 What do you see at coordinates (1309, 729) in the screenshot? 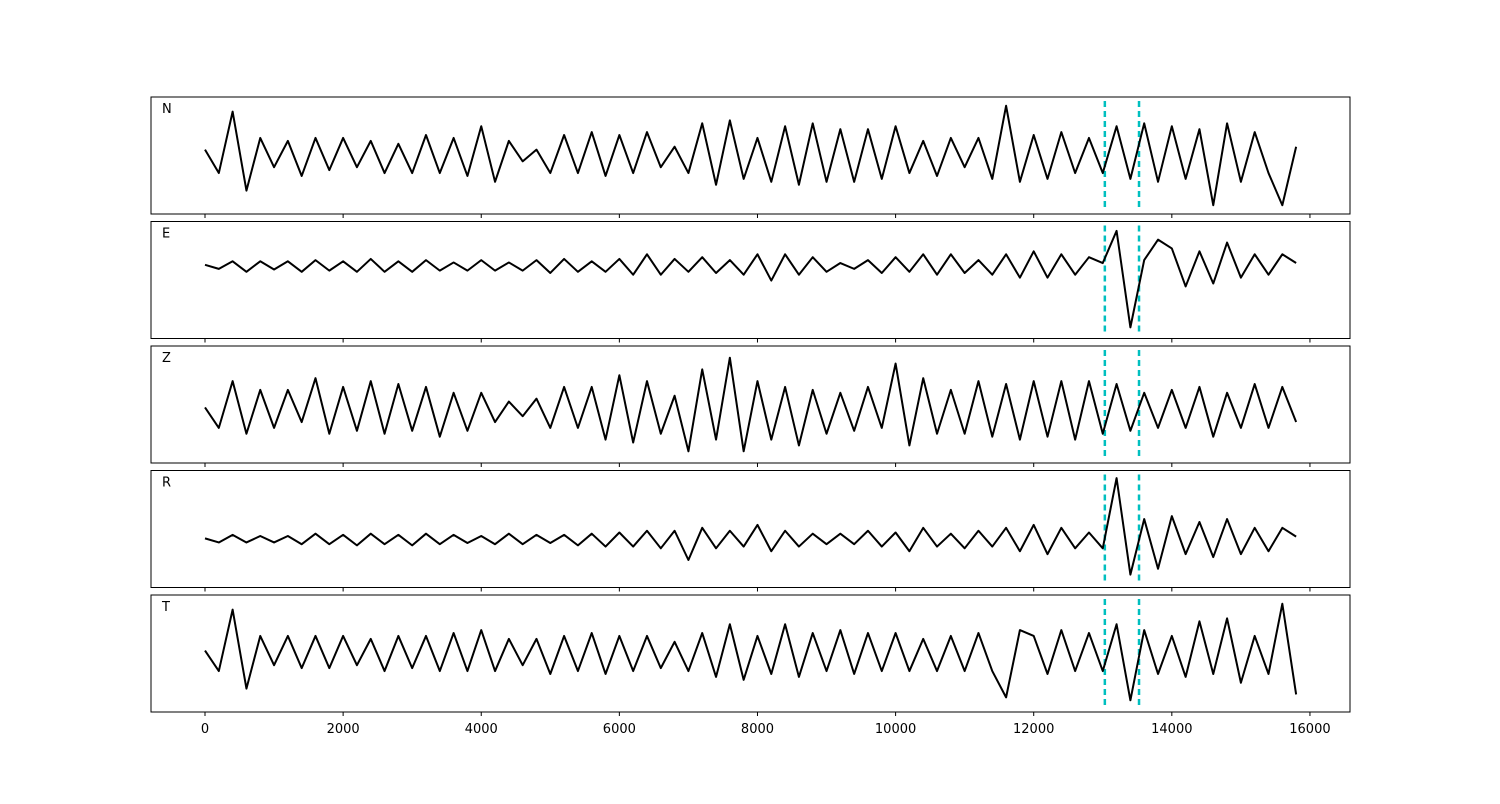
I see `x-tick-label: 16000` at bounding box center [1309, 729].